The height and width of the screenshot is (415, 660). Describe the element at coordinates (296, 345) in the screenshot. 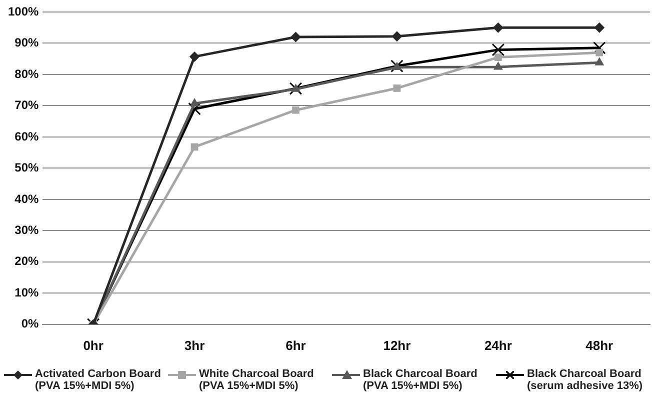

I see `x-tick-label: 6hr` at that location.